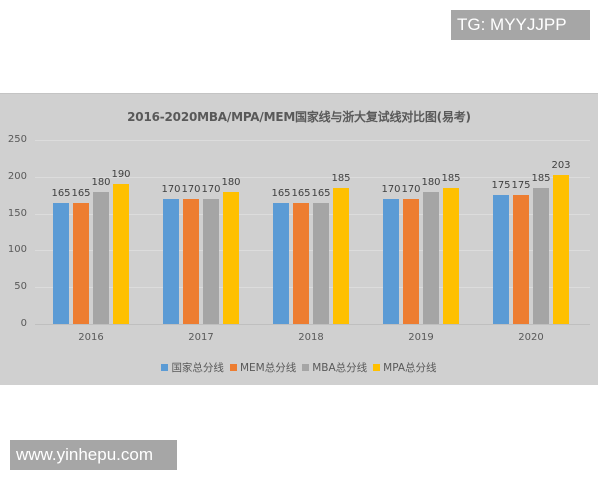  Describe the element at coordinates (520, 25) in the screenshot. I see `watermark-top: TG: MYYJJPP` at that location.